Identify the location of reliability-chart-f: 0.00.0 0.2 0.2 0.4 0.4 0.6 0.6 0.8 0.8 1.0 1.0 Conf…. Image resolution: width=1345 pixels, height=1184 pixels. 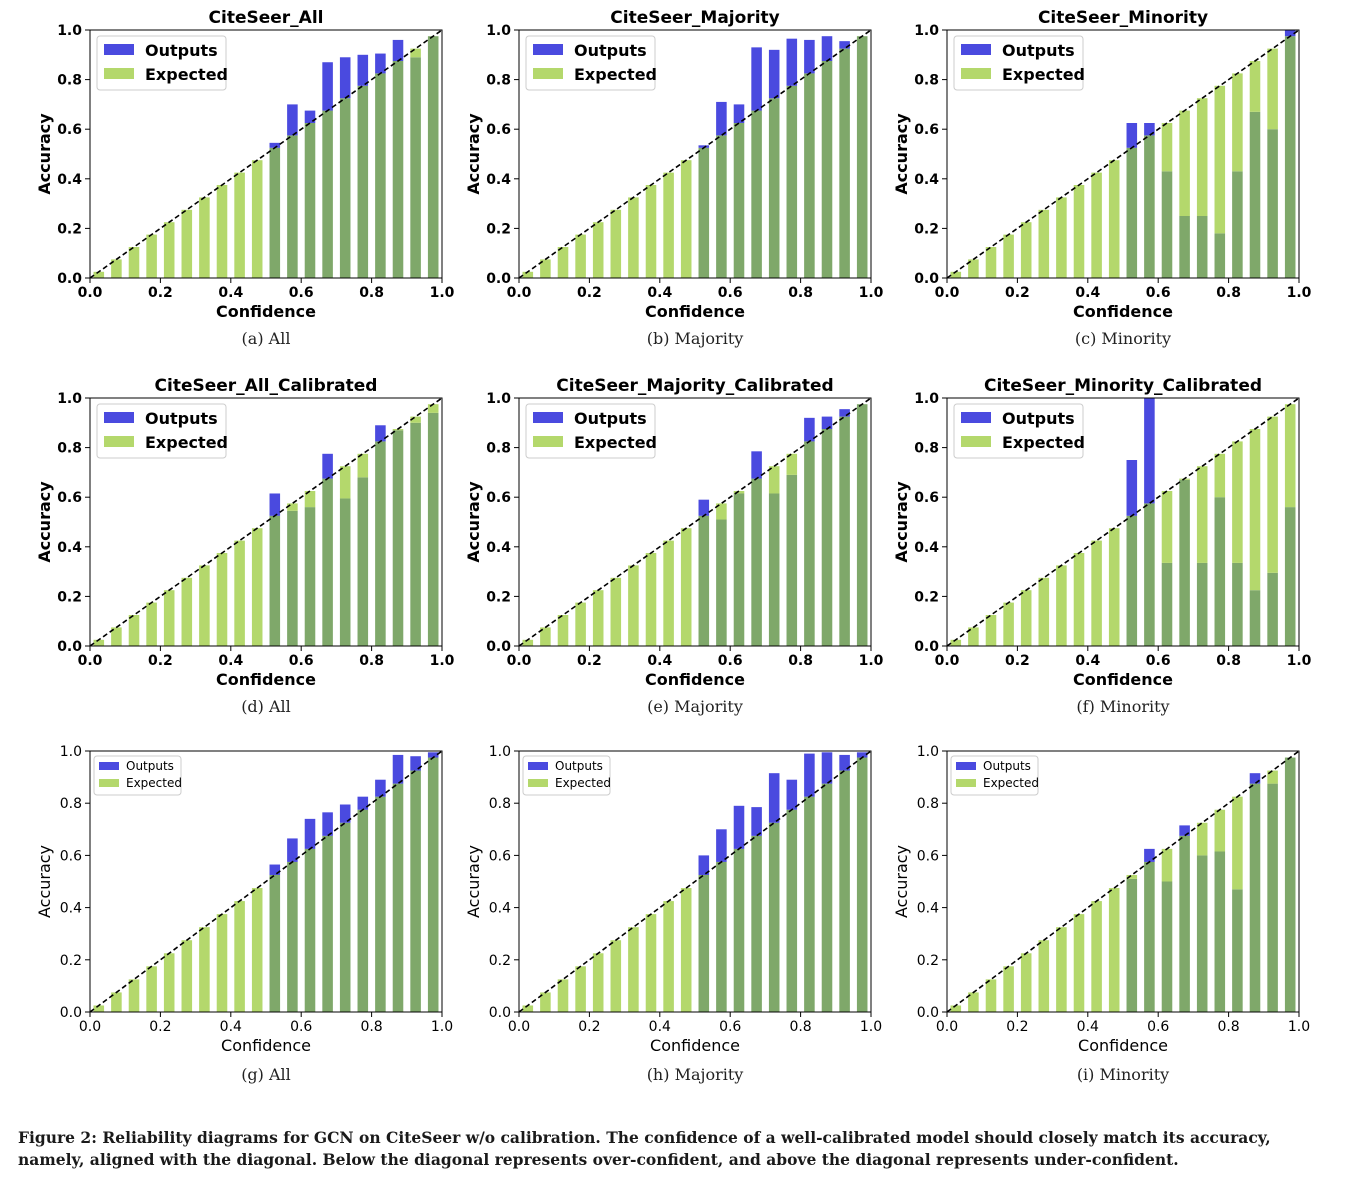
(1102, 532).